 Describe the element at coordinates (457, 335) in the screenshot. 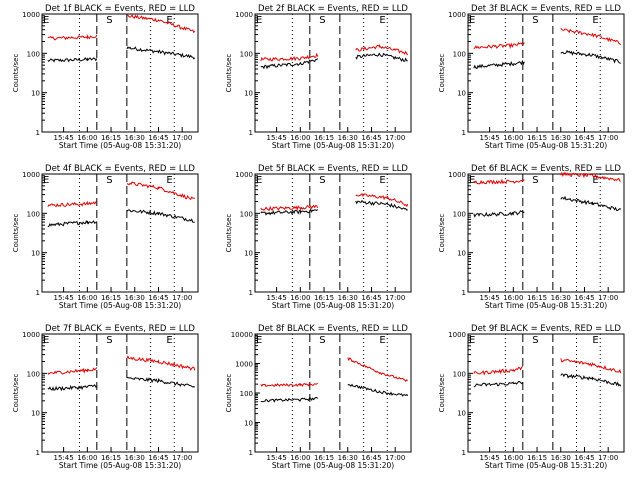

I see `det-9-ytick-label: 1000` at that location.